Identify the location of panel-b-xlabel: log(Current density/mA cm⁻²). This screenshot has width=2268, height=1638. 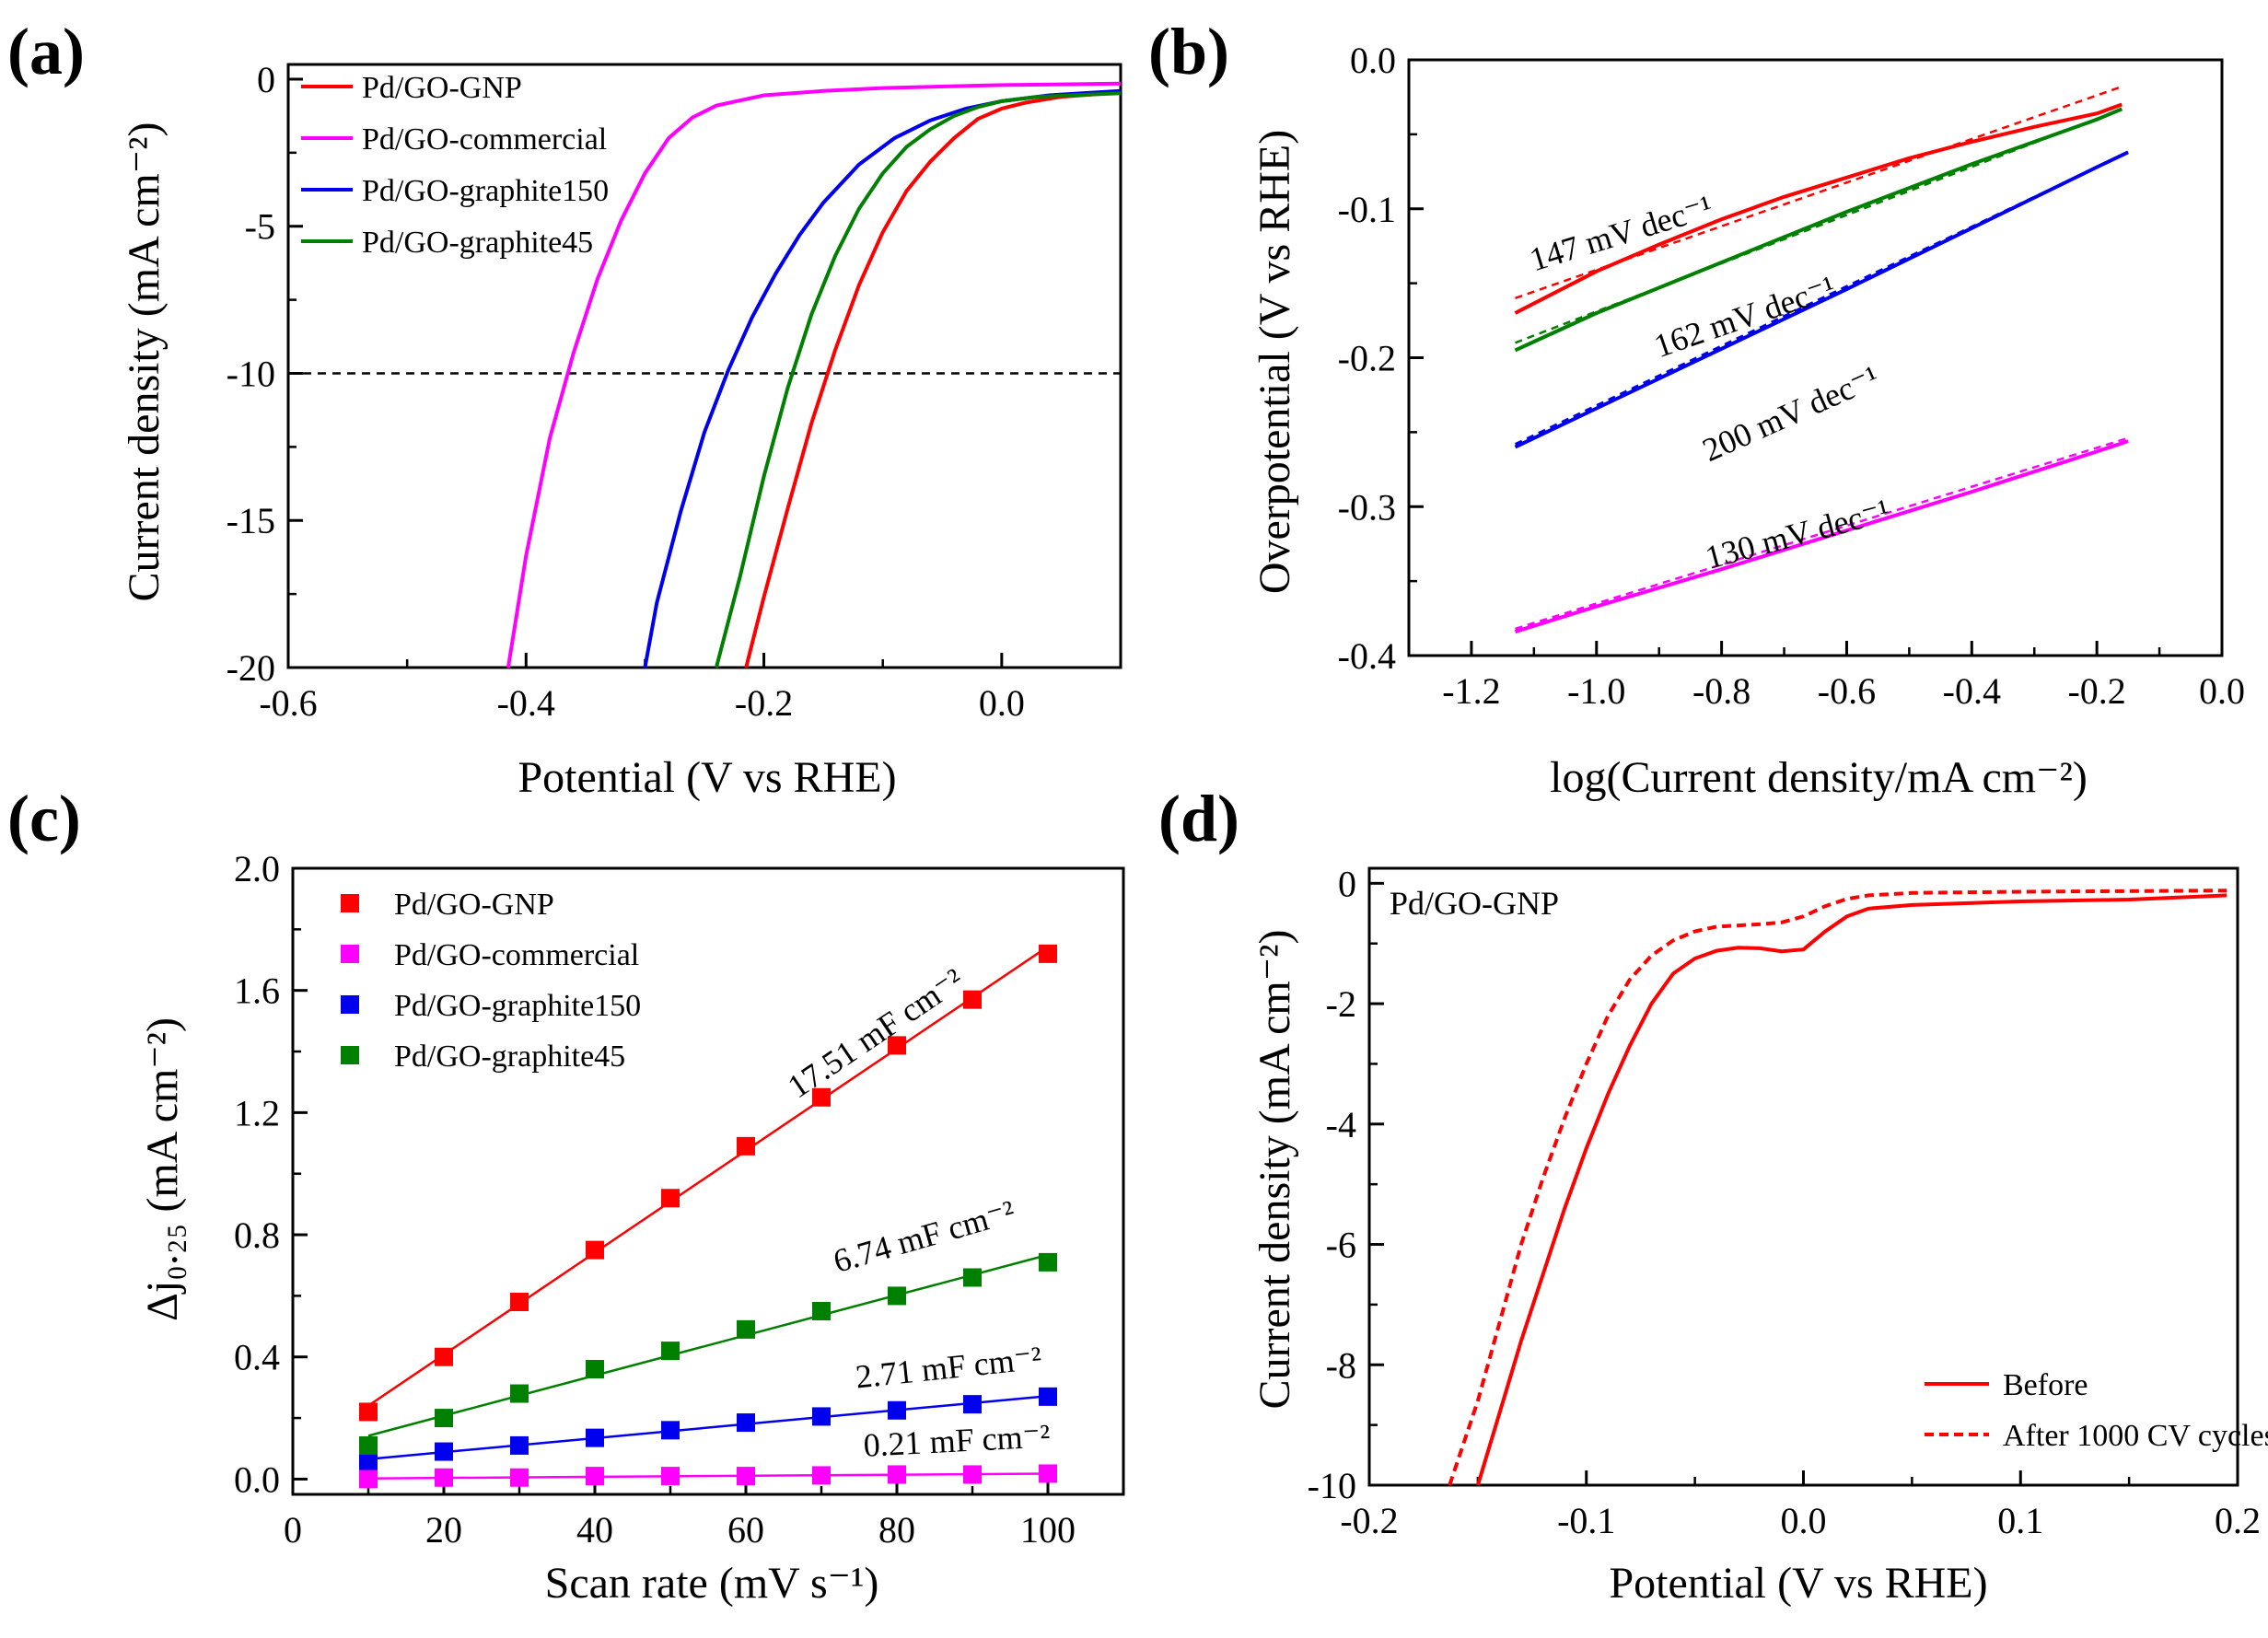
(1819, 777).